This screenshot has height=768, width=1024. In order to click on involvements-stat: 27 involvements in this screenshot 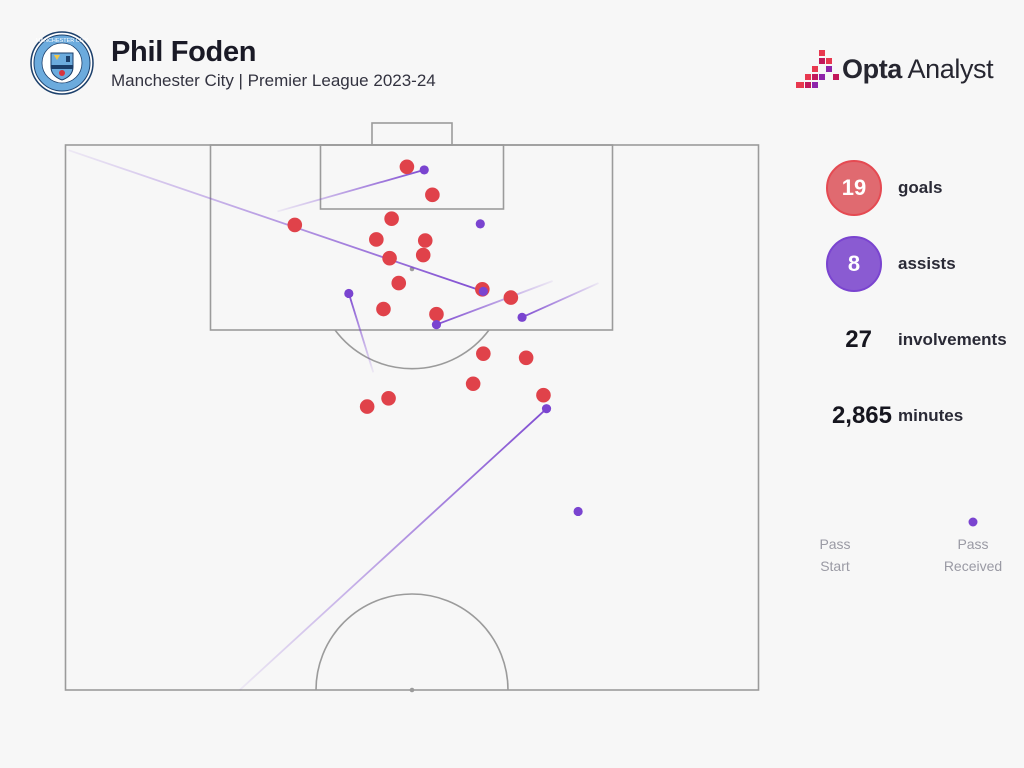, I will do `click(921, 356)`.